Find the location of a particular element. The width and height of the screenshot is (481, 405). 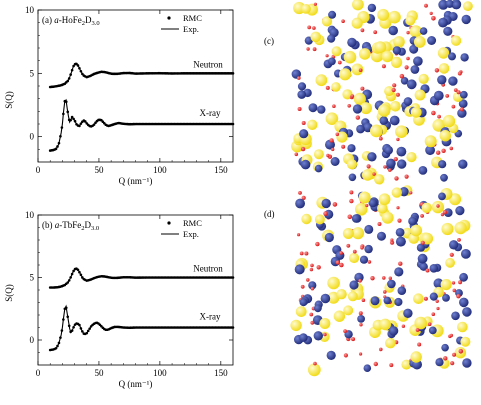

x-tick-label: 0 is located at coordinates (38, 170).